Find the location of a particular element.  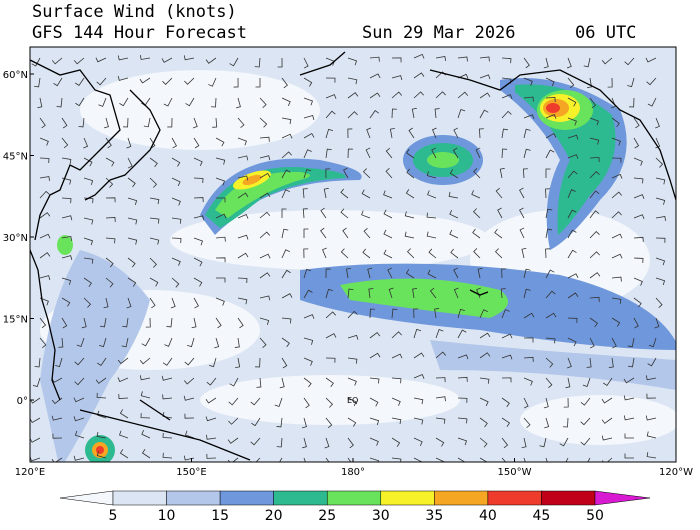

colorbar-label: 5 is located at coordinates (113, 516).